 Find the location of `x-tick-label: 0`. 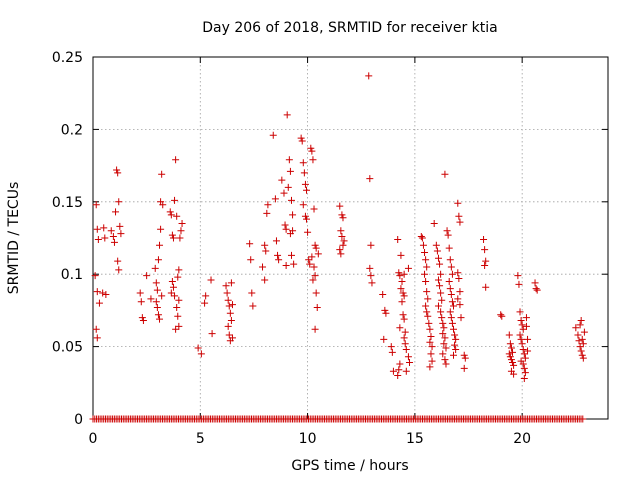

x-tick-label: 0 is located at coordinates (93, 439).